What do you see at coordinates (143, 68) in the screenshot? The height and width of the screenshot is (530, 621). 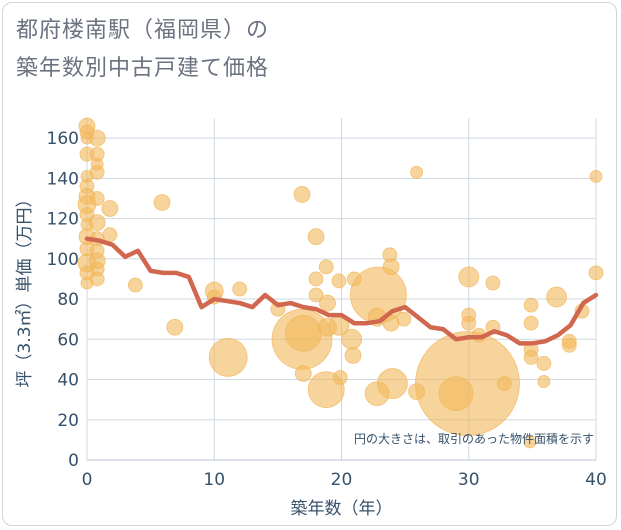 I see `title-line-2: 築年数別中古戸建て価格` at bounding box center [143, 68].